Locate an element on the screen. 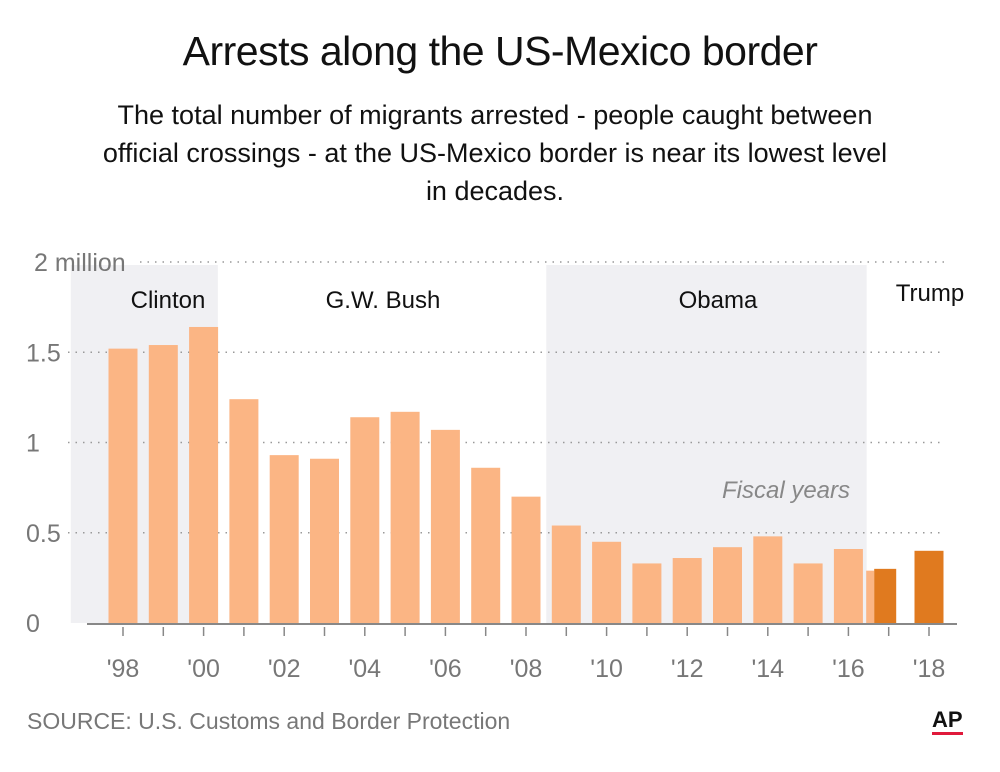 The width and height of the screenshot is (1000, 772). bar-2016 is located at coordinates (848, 585).